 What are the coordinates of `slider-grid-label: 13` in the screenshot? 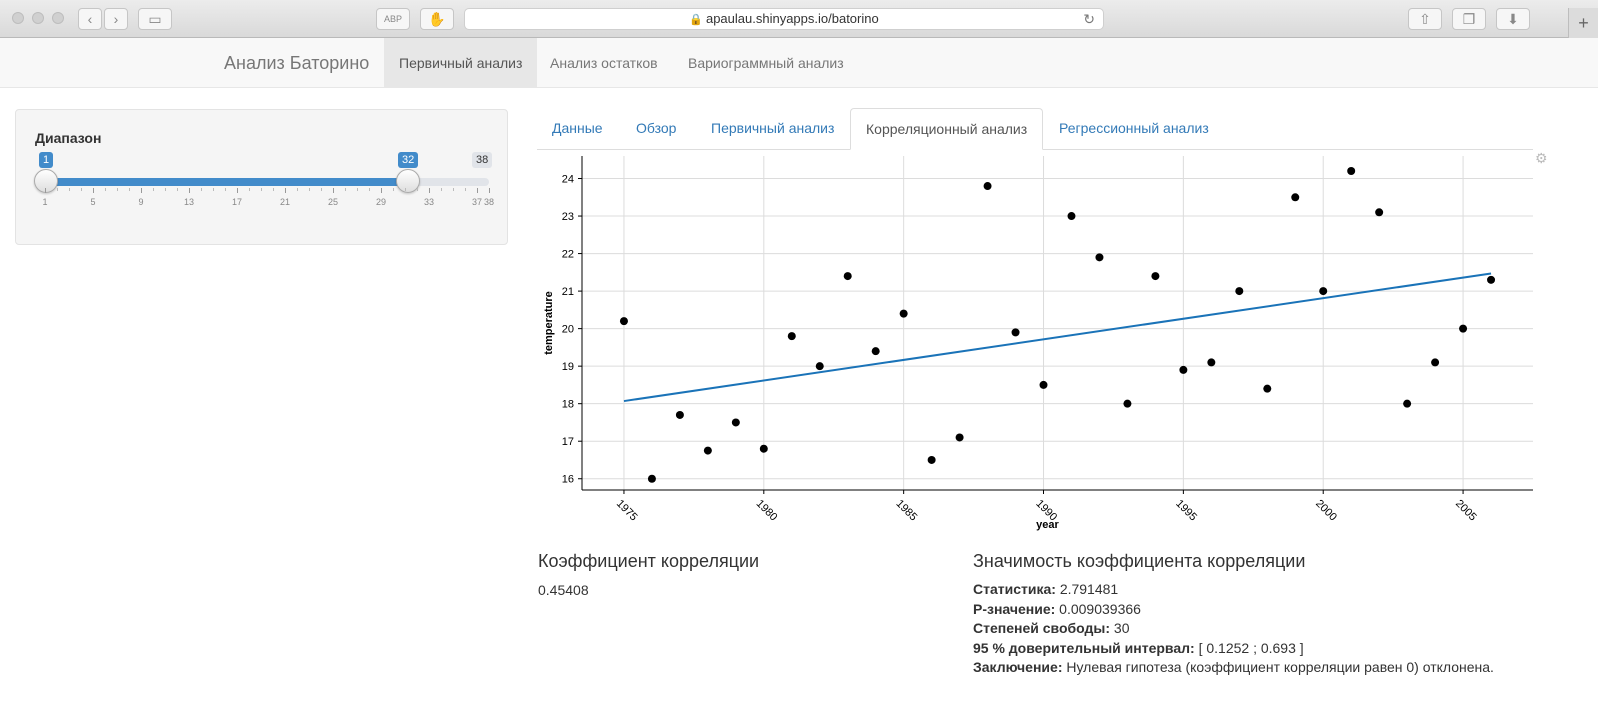 It's located at (189, 202).